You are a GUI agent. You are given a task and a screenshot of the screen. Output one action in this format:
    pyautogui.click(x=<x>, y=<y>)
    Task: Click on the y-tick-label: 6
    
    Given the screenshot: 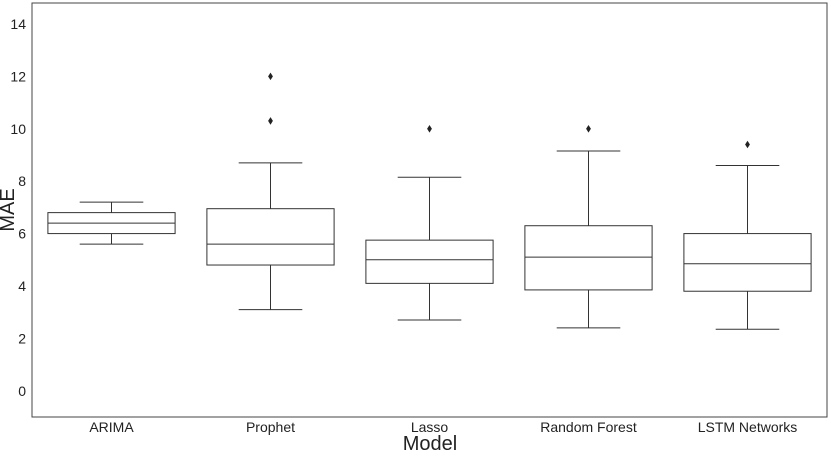 What is the action you would take?
    pyautogui.click(x=22, y=234)
    